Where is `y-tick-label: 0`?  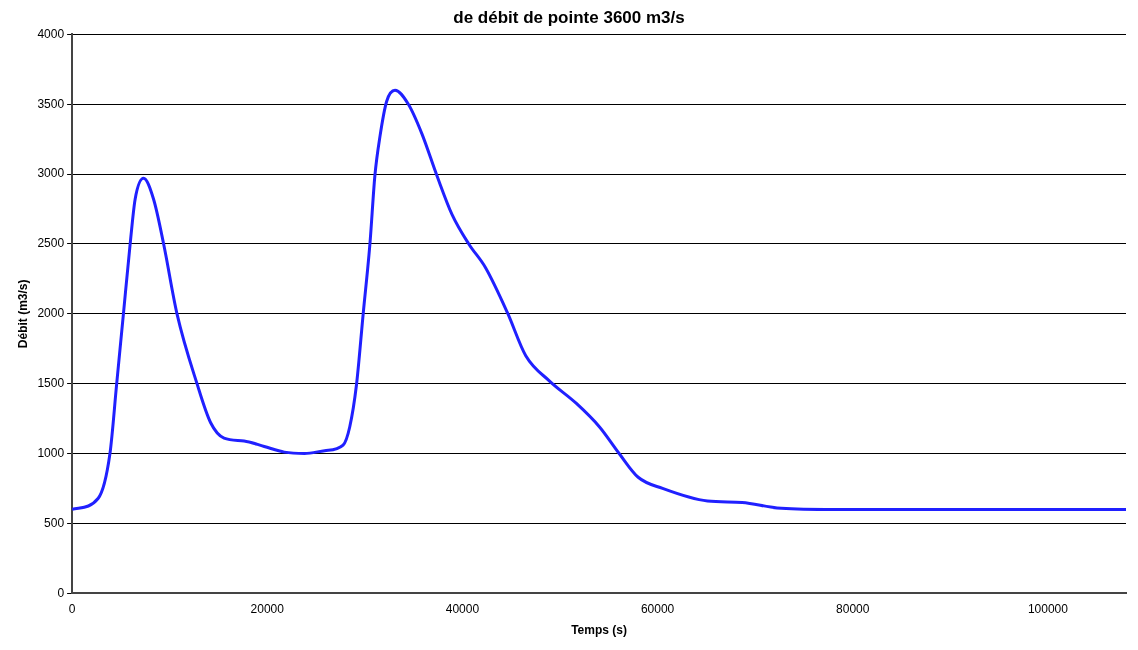
y-tick-label: 0 is located at coordinates (61, 592).